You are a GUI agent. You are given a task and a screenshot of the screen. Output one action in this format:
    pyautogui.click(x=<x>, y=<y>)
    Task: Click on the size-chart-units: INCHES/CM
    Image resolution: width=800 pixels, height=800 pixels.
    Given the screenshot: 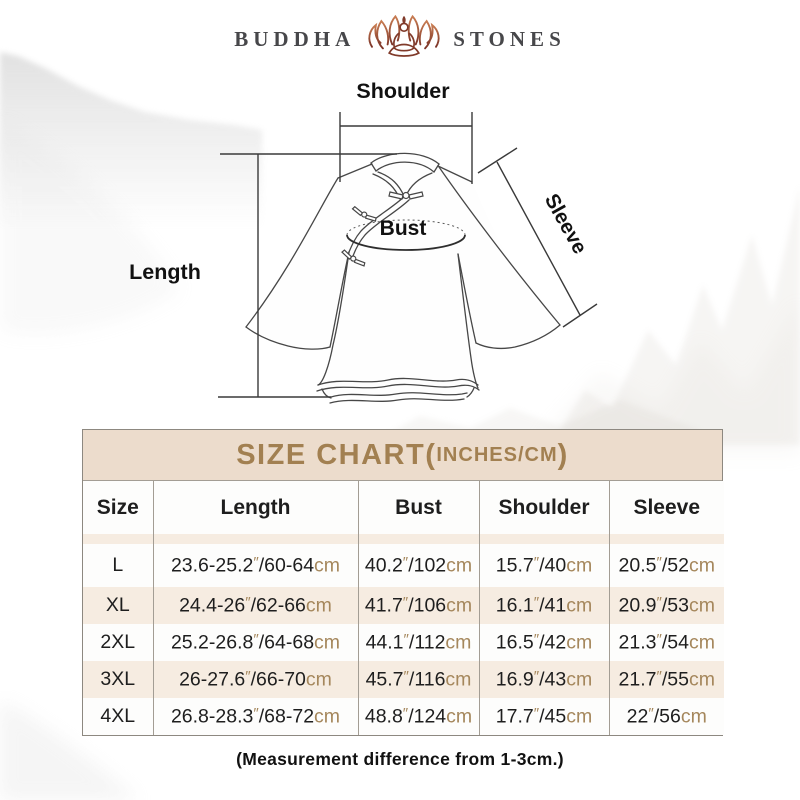 What is the action you would take?
    pyautogui.click(x=497, y=454)
    